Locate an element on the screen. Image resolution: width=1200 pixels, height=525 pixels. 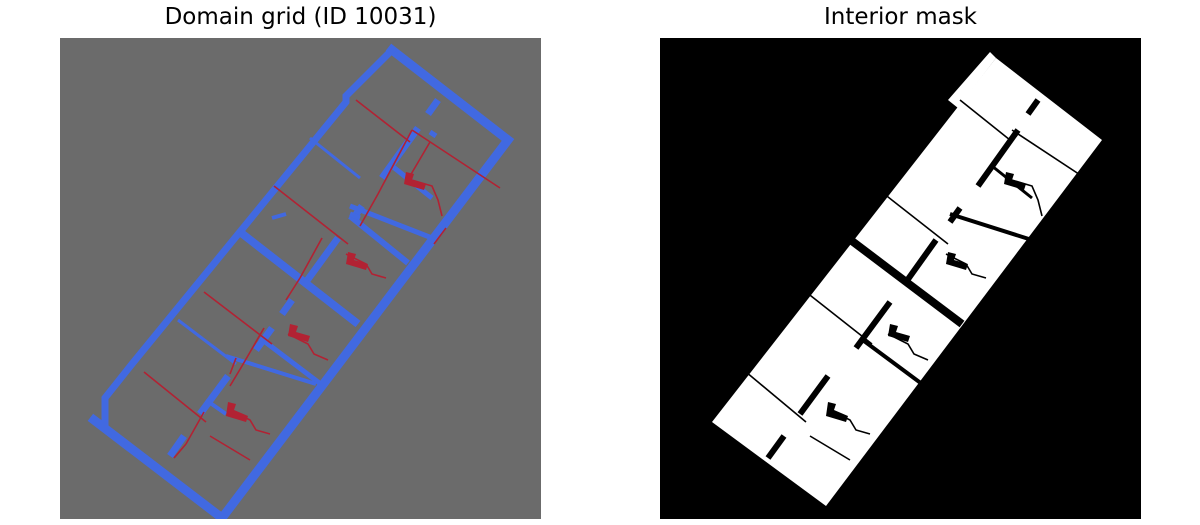
mask-fixtures is located at coordinates (926, 297).